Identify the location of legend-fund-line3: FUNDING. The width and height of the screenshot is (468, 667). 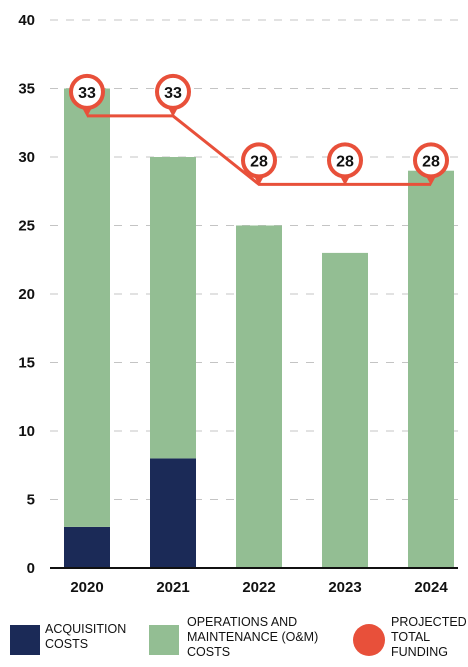
(419, 652).